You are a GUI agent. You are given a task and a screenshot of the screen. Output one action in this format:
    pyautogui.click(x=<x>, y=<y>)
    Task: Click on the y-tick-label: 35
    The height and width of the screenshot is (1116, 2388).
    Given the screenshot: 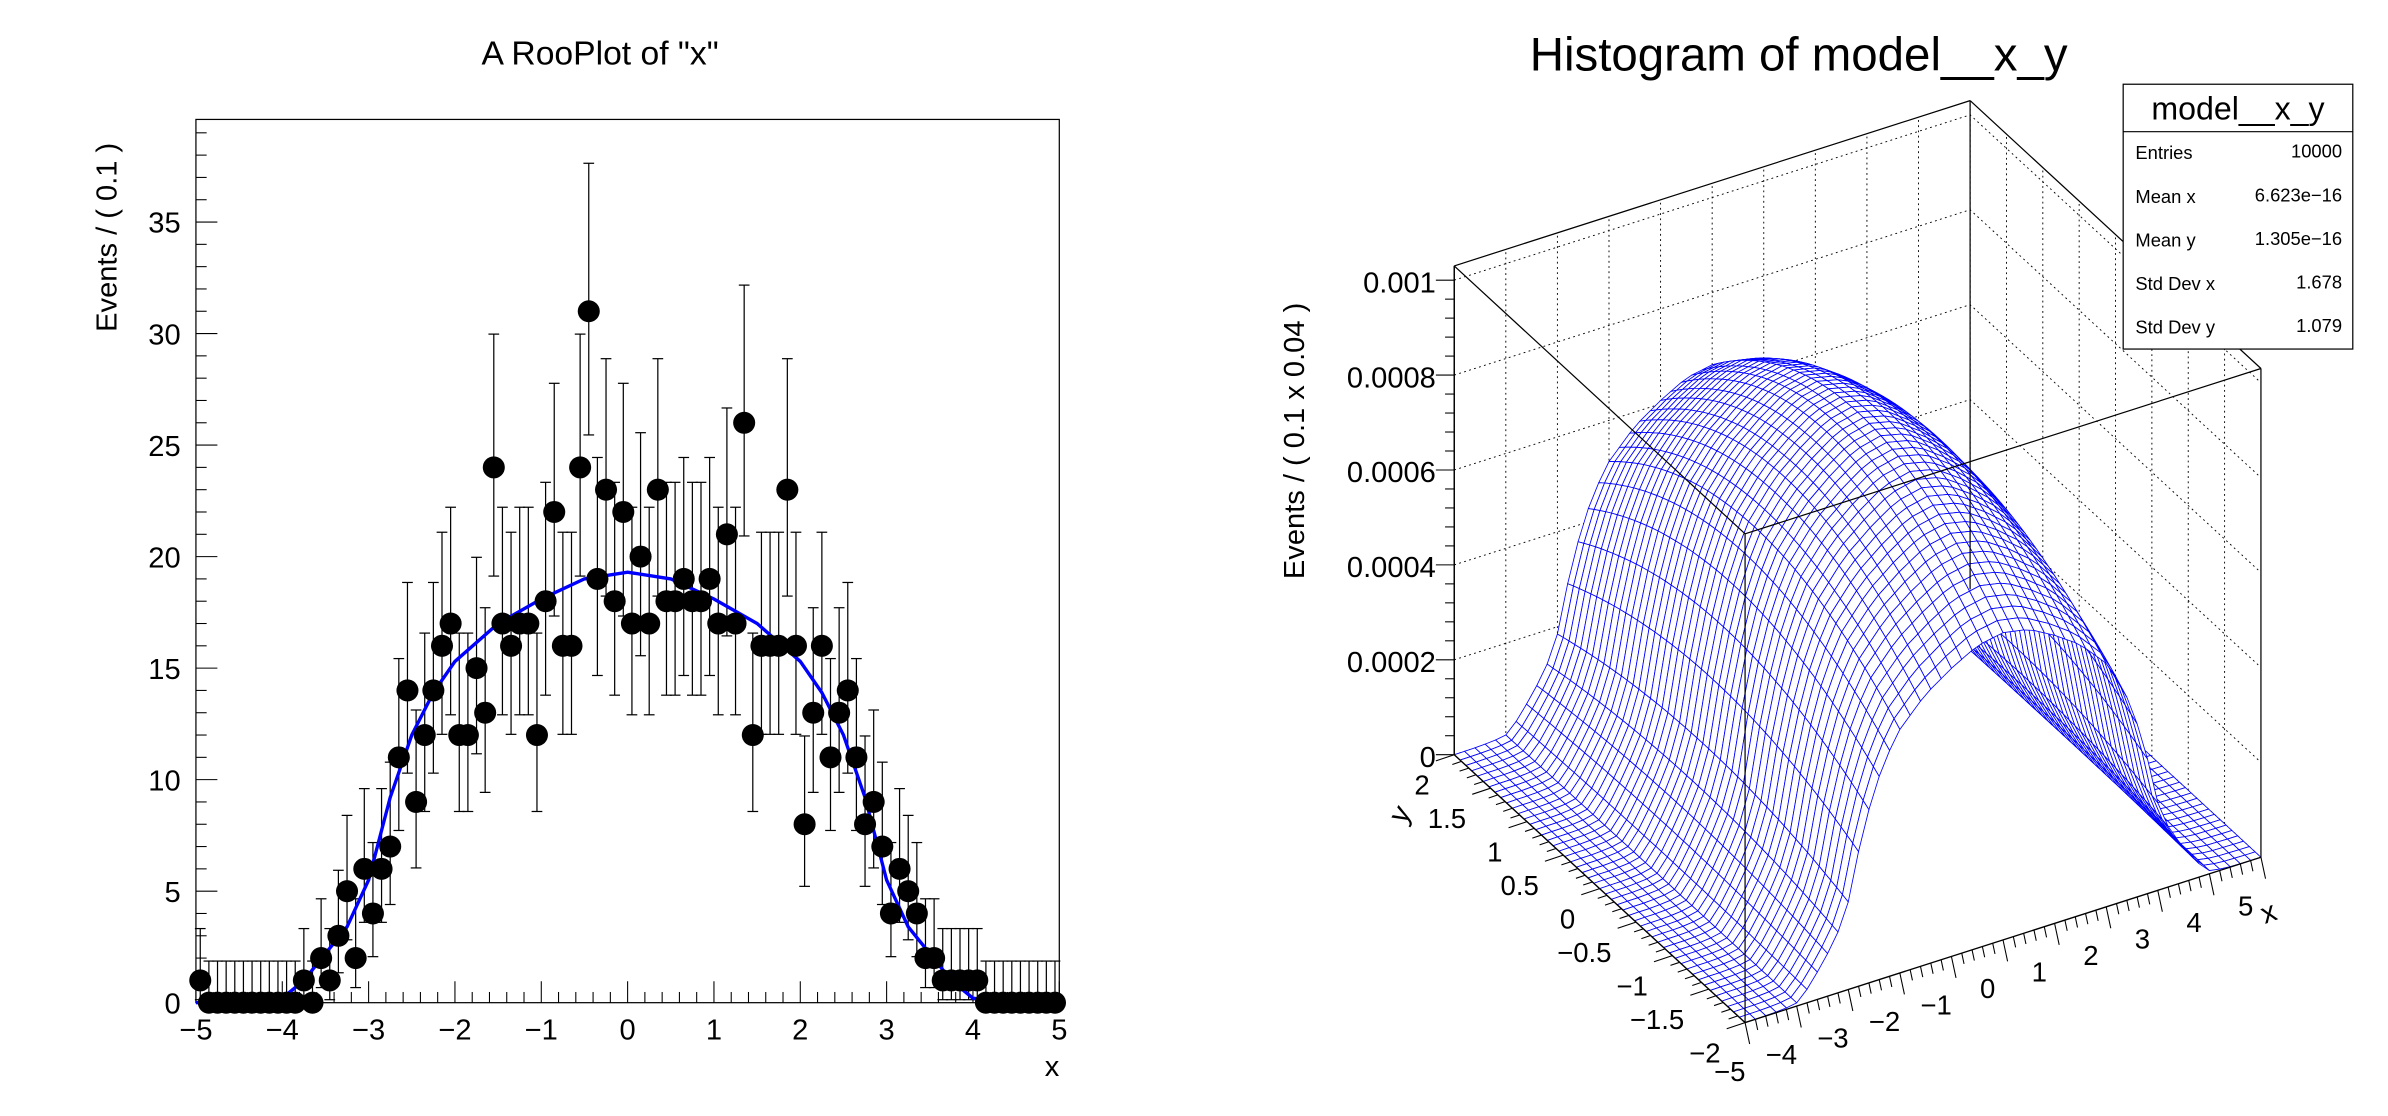 What is the action you would take?
    pyautogui.click(x=164, y=224)
    